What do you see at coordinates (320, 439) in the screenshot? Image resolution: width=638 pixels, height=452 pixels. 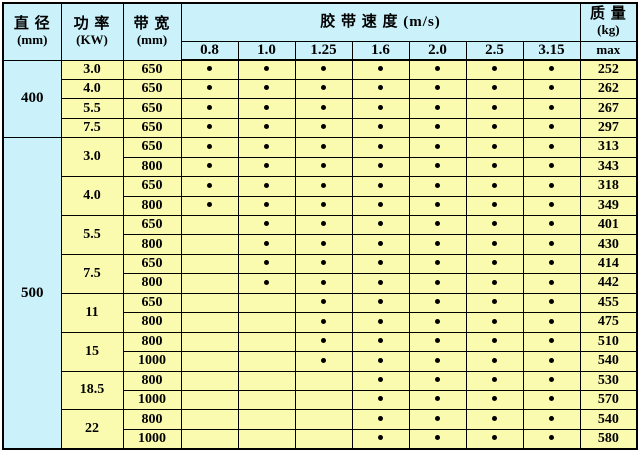 I see `table-row: 1000 580` at bounding box center [320, 439].